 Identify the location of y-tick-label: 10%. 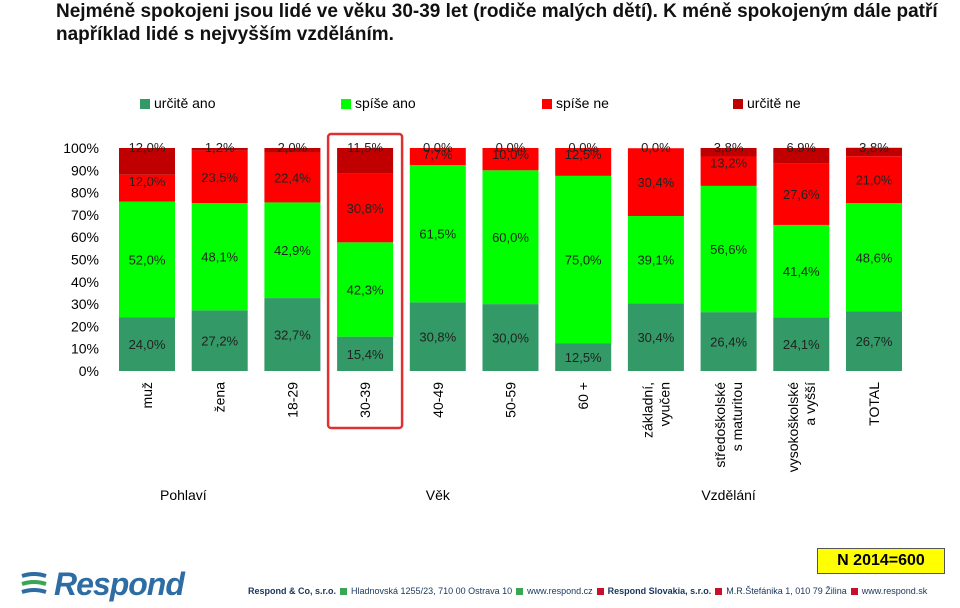
(85, 349).